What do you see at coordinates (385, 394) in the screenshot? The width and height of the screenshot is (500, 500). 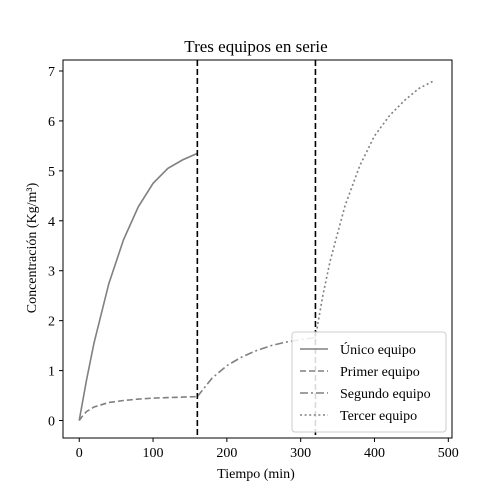 I see `legend-label: Segundo equipo` at bounding box center [385, 394].